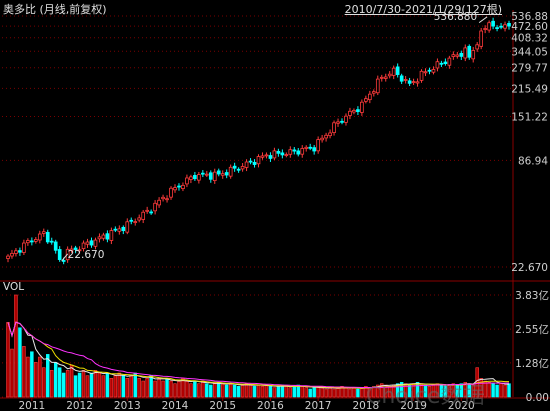 The width and height of the screenshot is (550, 411). I want to click on low-annotation-arrow, so click(65, 257).